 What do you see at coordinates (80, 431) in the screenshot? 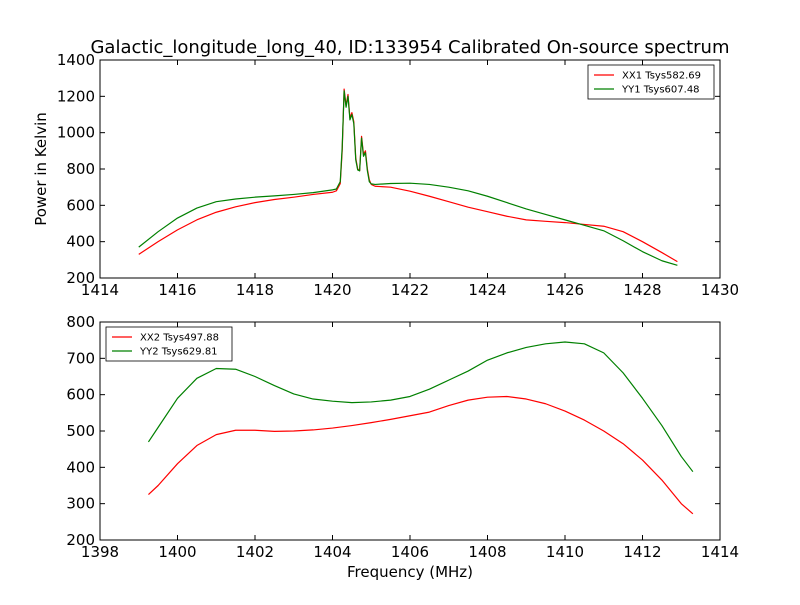
I see `y-tick-label-bottom: 500` at bounding box center [80, 431].